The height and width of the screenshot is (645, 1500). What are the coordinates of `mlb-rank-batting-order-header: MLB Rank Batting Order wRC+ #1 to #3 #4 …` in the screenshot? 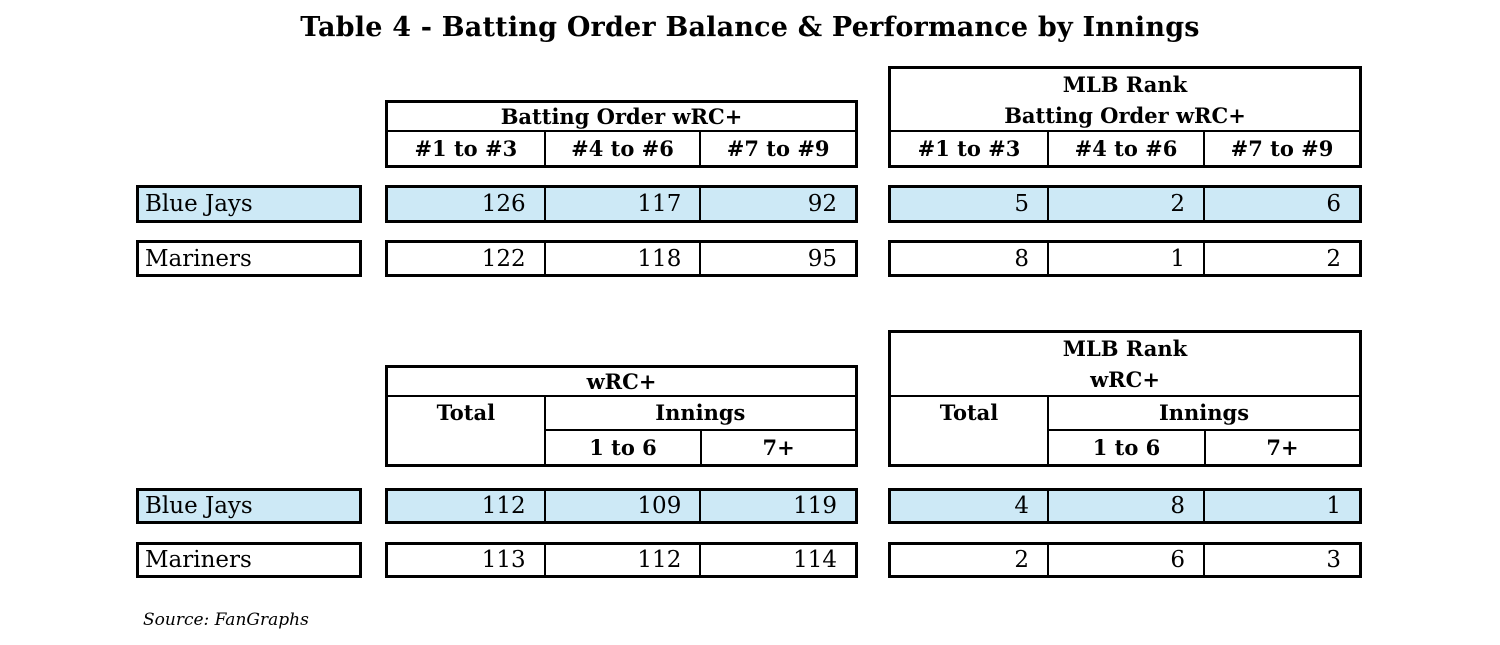 It's located at (1125, 117).